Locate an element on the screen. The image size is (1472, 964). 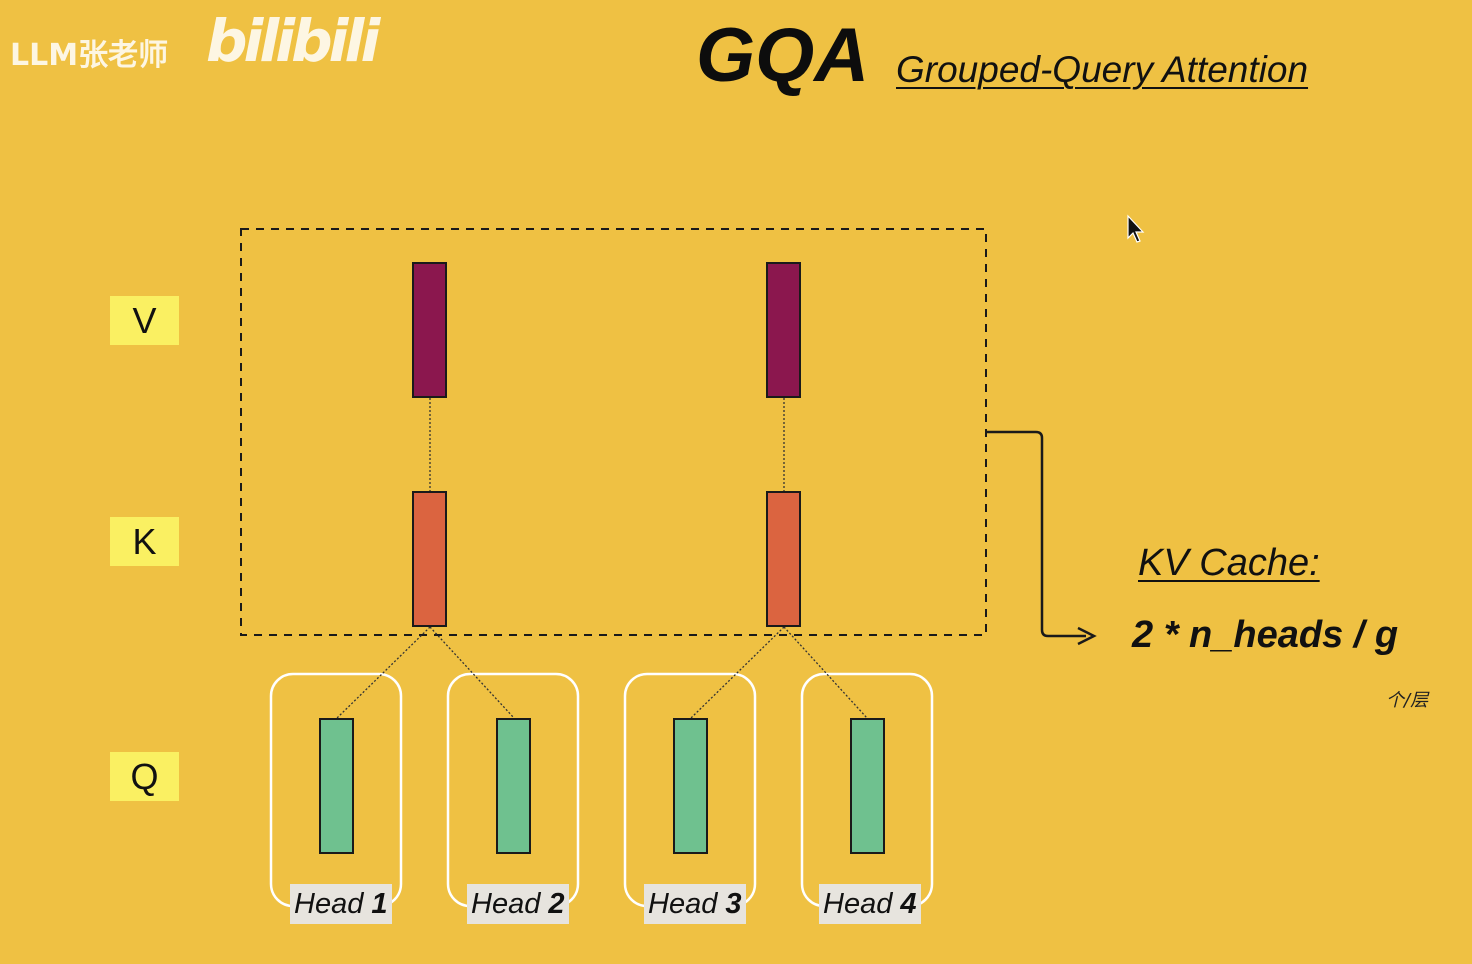
head-label-3: Head 3 is located at coordinates (695, 904).